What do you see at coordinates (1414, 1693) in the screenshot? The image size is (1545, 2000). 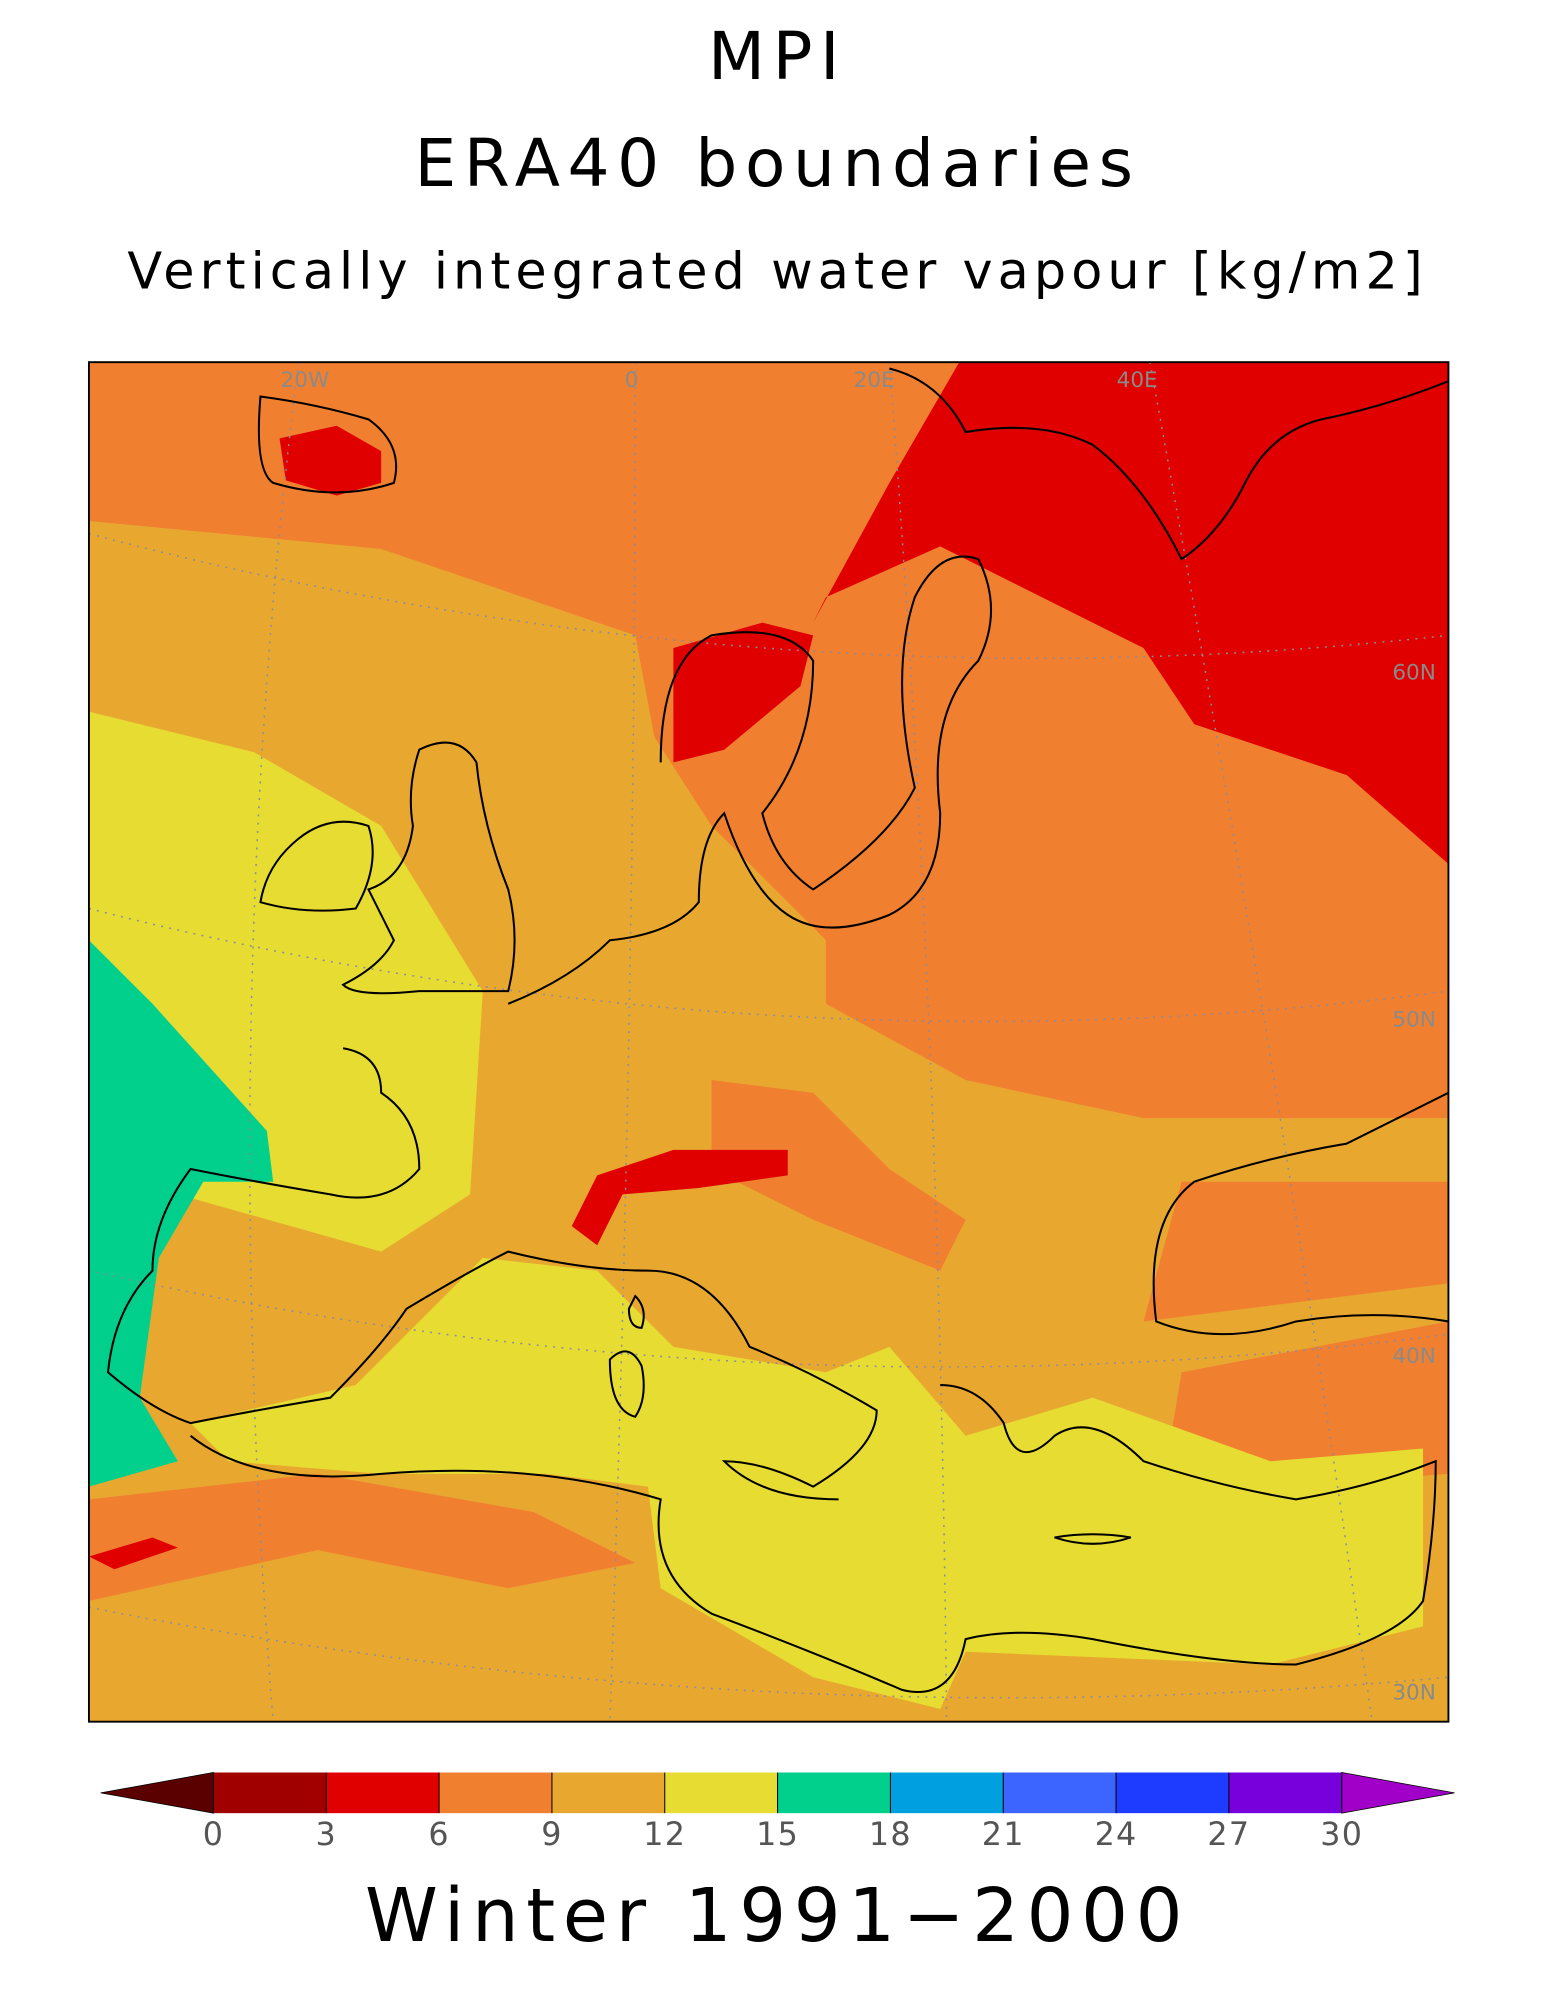 I see `lat-label: 30N` at bounding box center [1414, 1693].